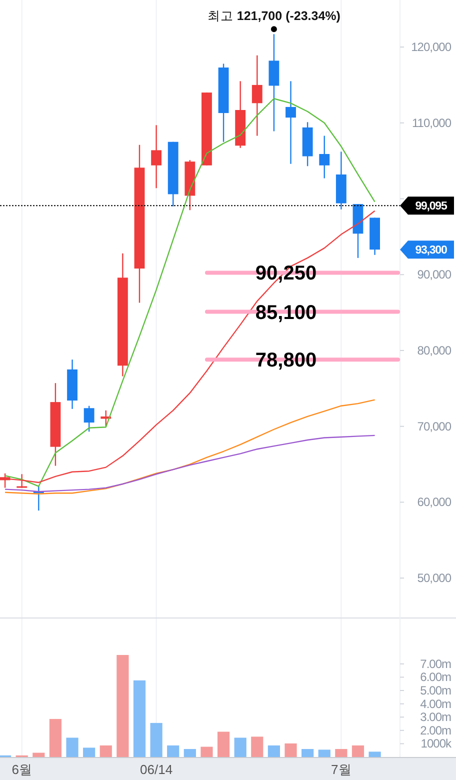 The image size is (456, 780). I want to click on y-tick-label: 110,000, so click(432, 123).